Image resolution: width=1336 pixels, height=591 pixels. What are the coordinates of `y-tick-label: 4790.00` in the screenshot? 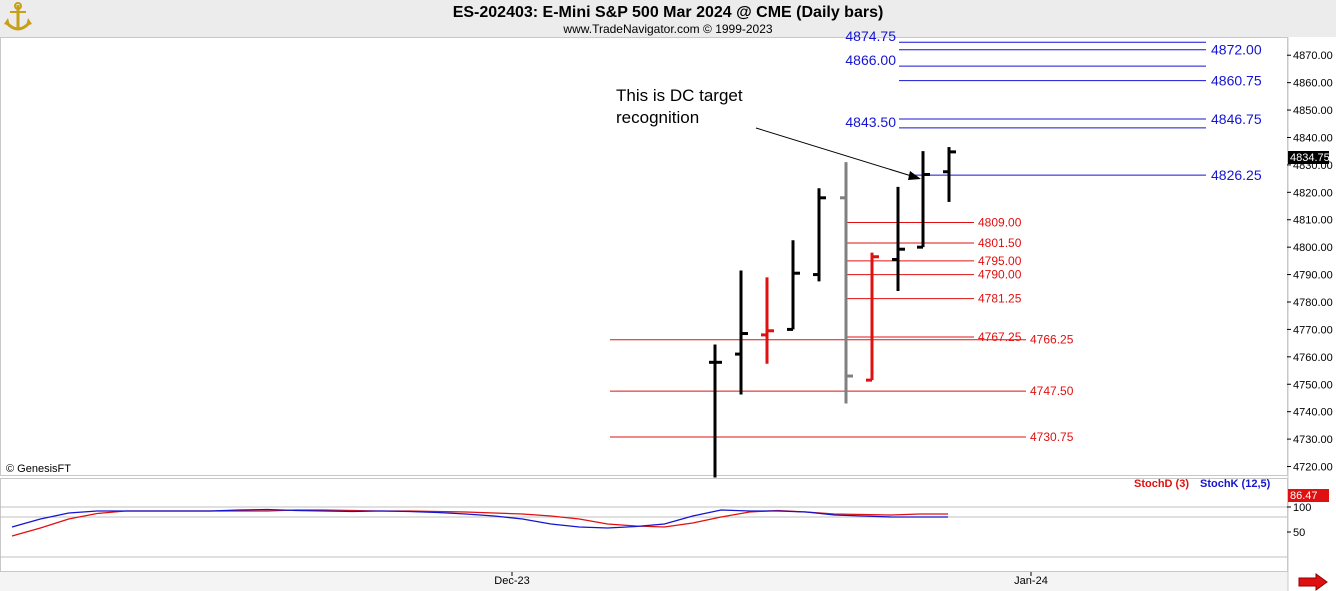 It's located at (1313, 276).